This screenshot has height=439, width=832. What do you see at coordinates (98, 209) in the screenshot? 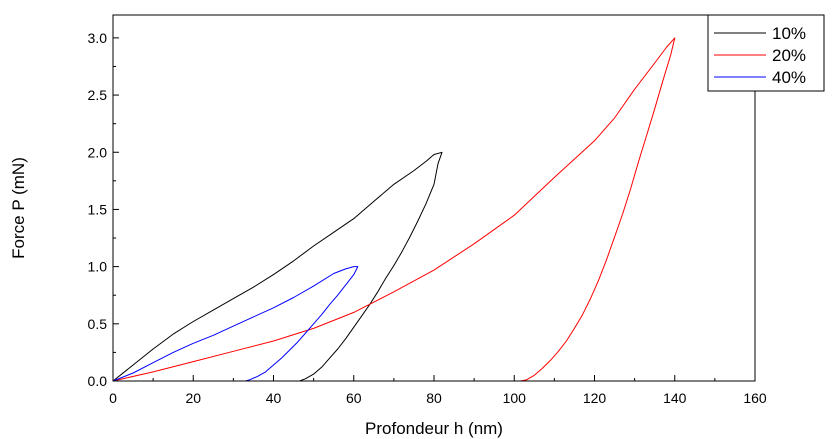
I see `y-tick-label: 1.5` at bounding box center [98, 209].